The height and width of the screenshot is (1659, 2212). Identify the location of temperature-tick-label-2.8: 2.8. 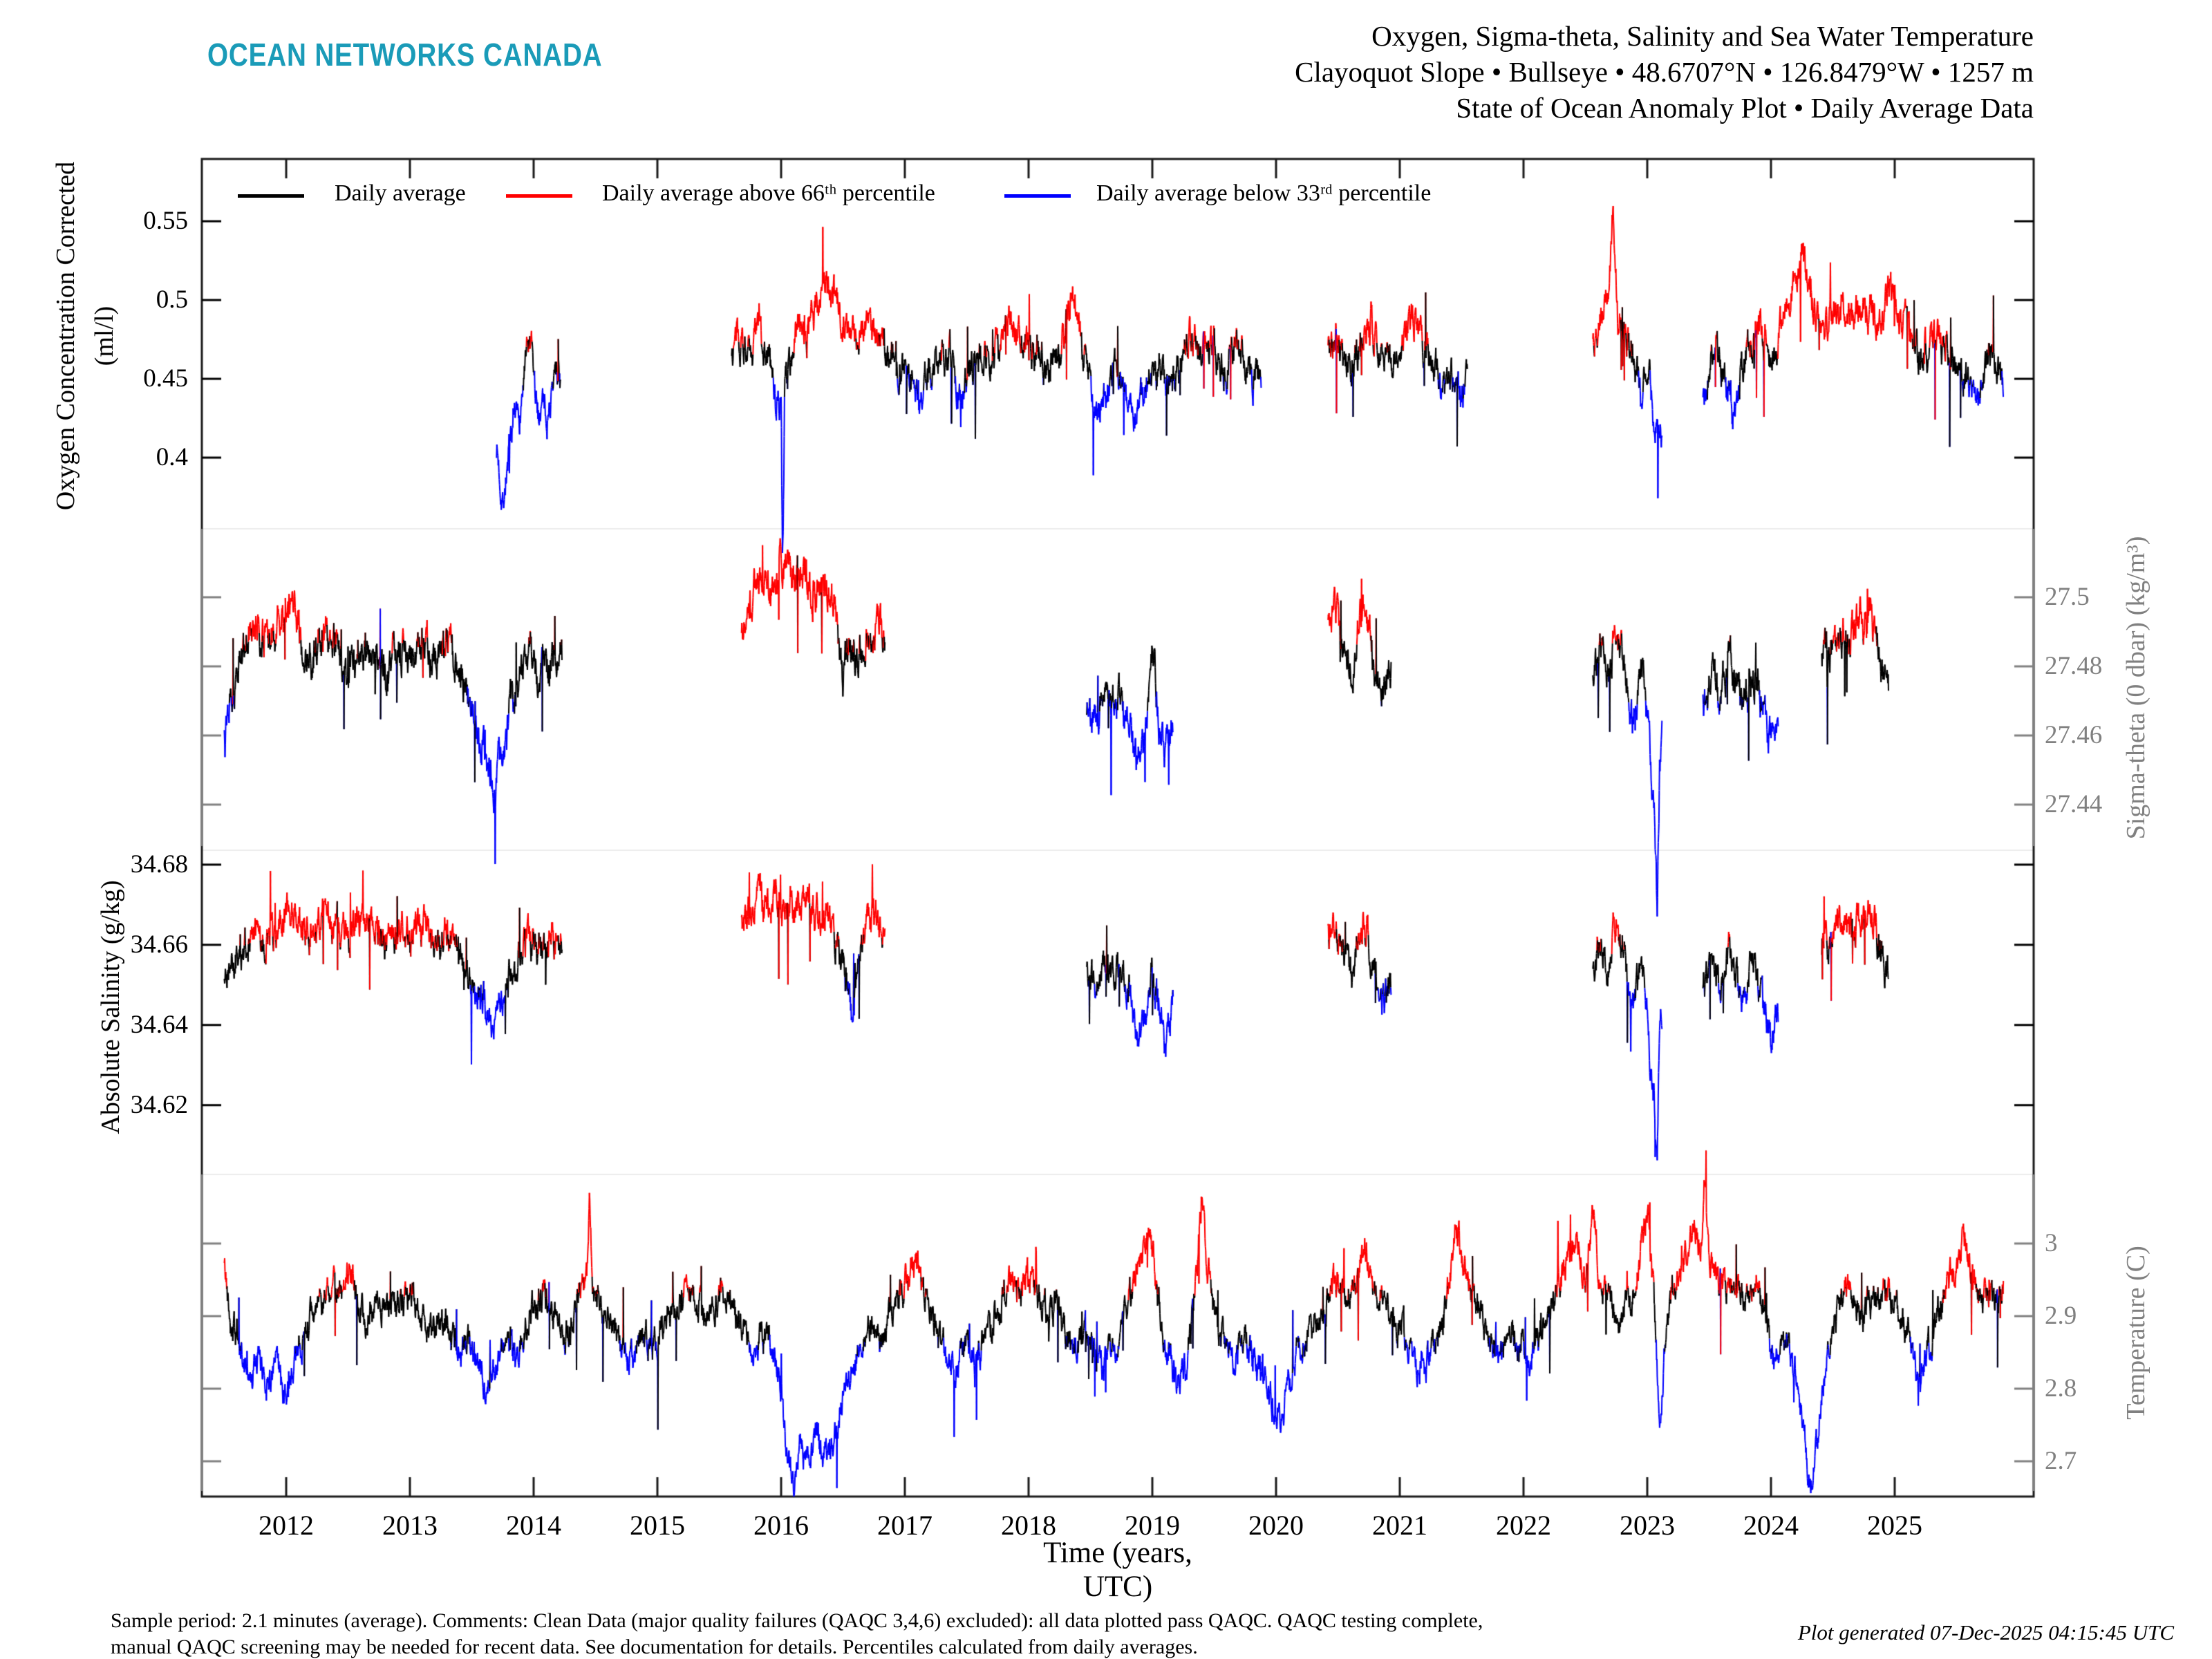
(2061, 1388).